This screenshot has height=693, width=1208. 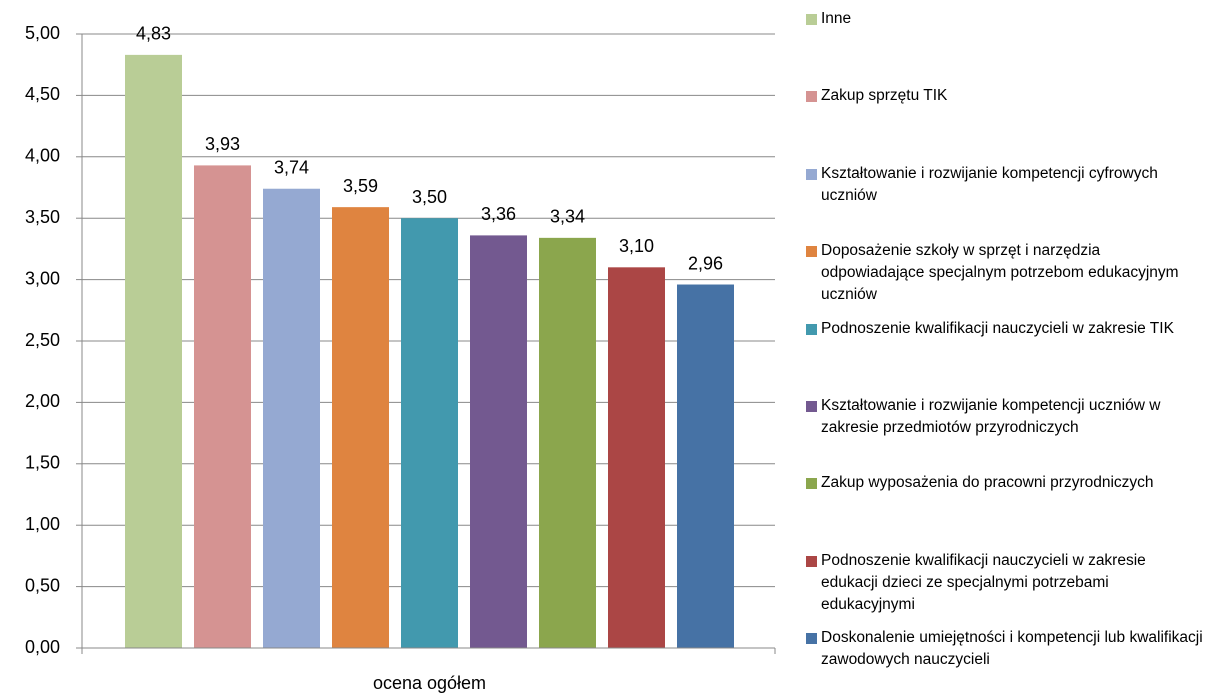 What do you see at coordinates (884, 96) in the screenshot?
I see `legend-label: Zakup sprzętu TIK` at bounding box center [884, 96].